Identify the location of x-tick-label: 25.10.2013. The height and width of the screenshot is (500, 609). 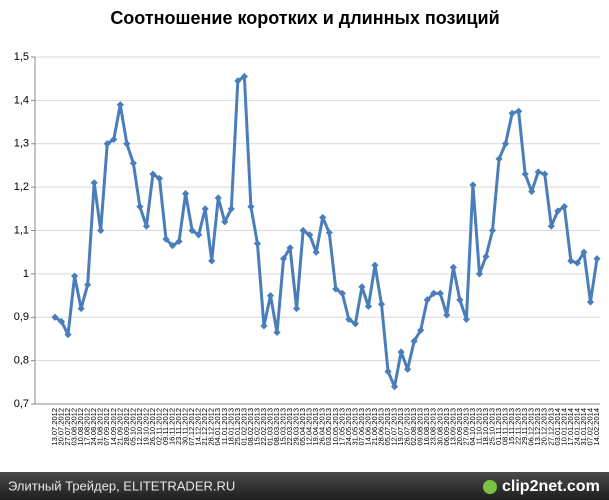
(492, 427).